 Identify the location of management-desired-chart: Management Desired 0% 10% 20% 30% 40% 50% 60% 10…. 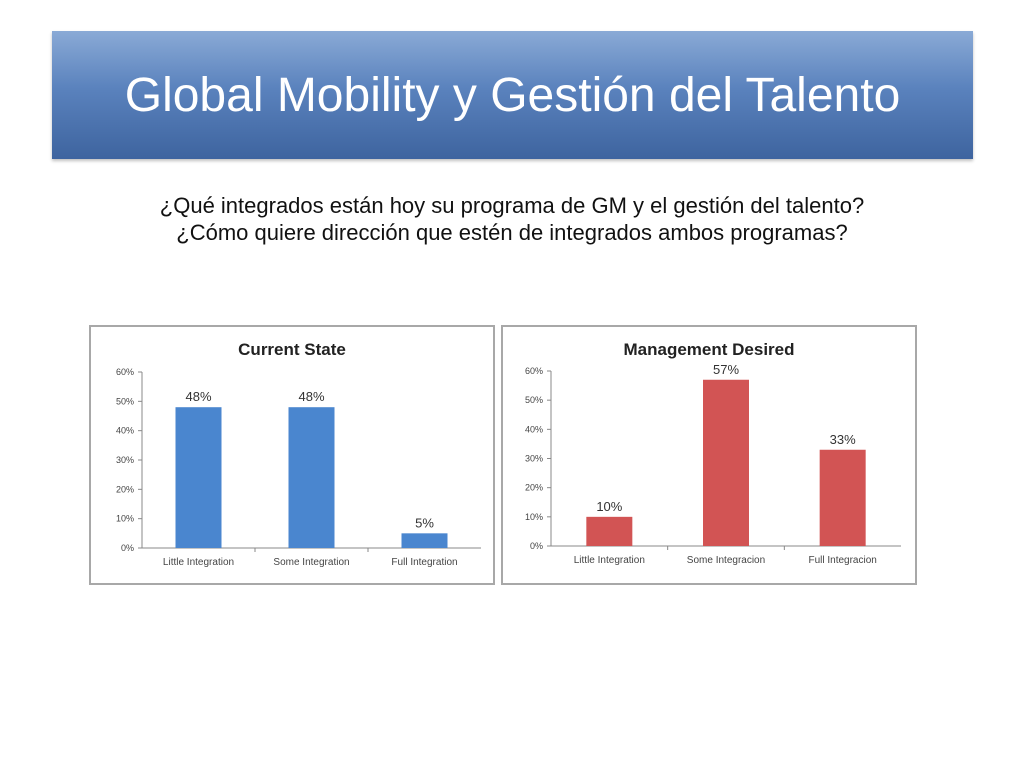
(709, 455).